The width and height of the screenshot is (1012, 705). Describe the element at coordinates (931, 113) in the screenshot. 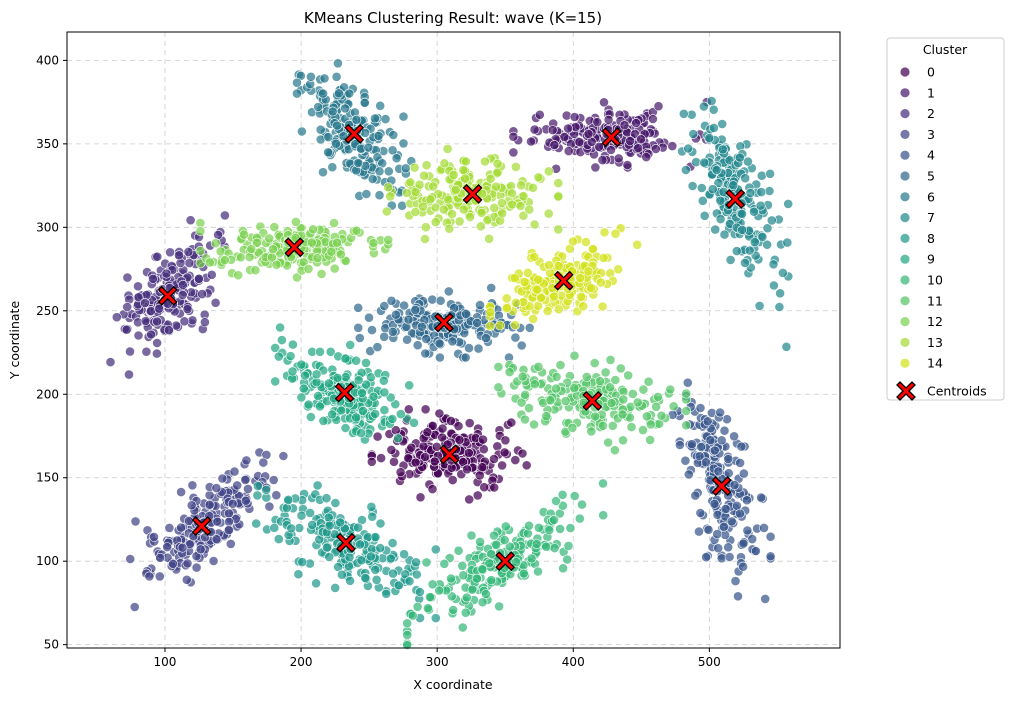

I see `legend-label-2: 2` at that location.